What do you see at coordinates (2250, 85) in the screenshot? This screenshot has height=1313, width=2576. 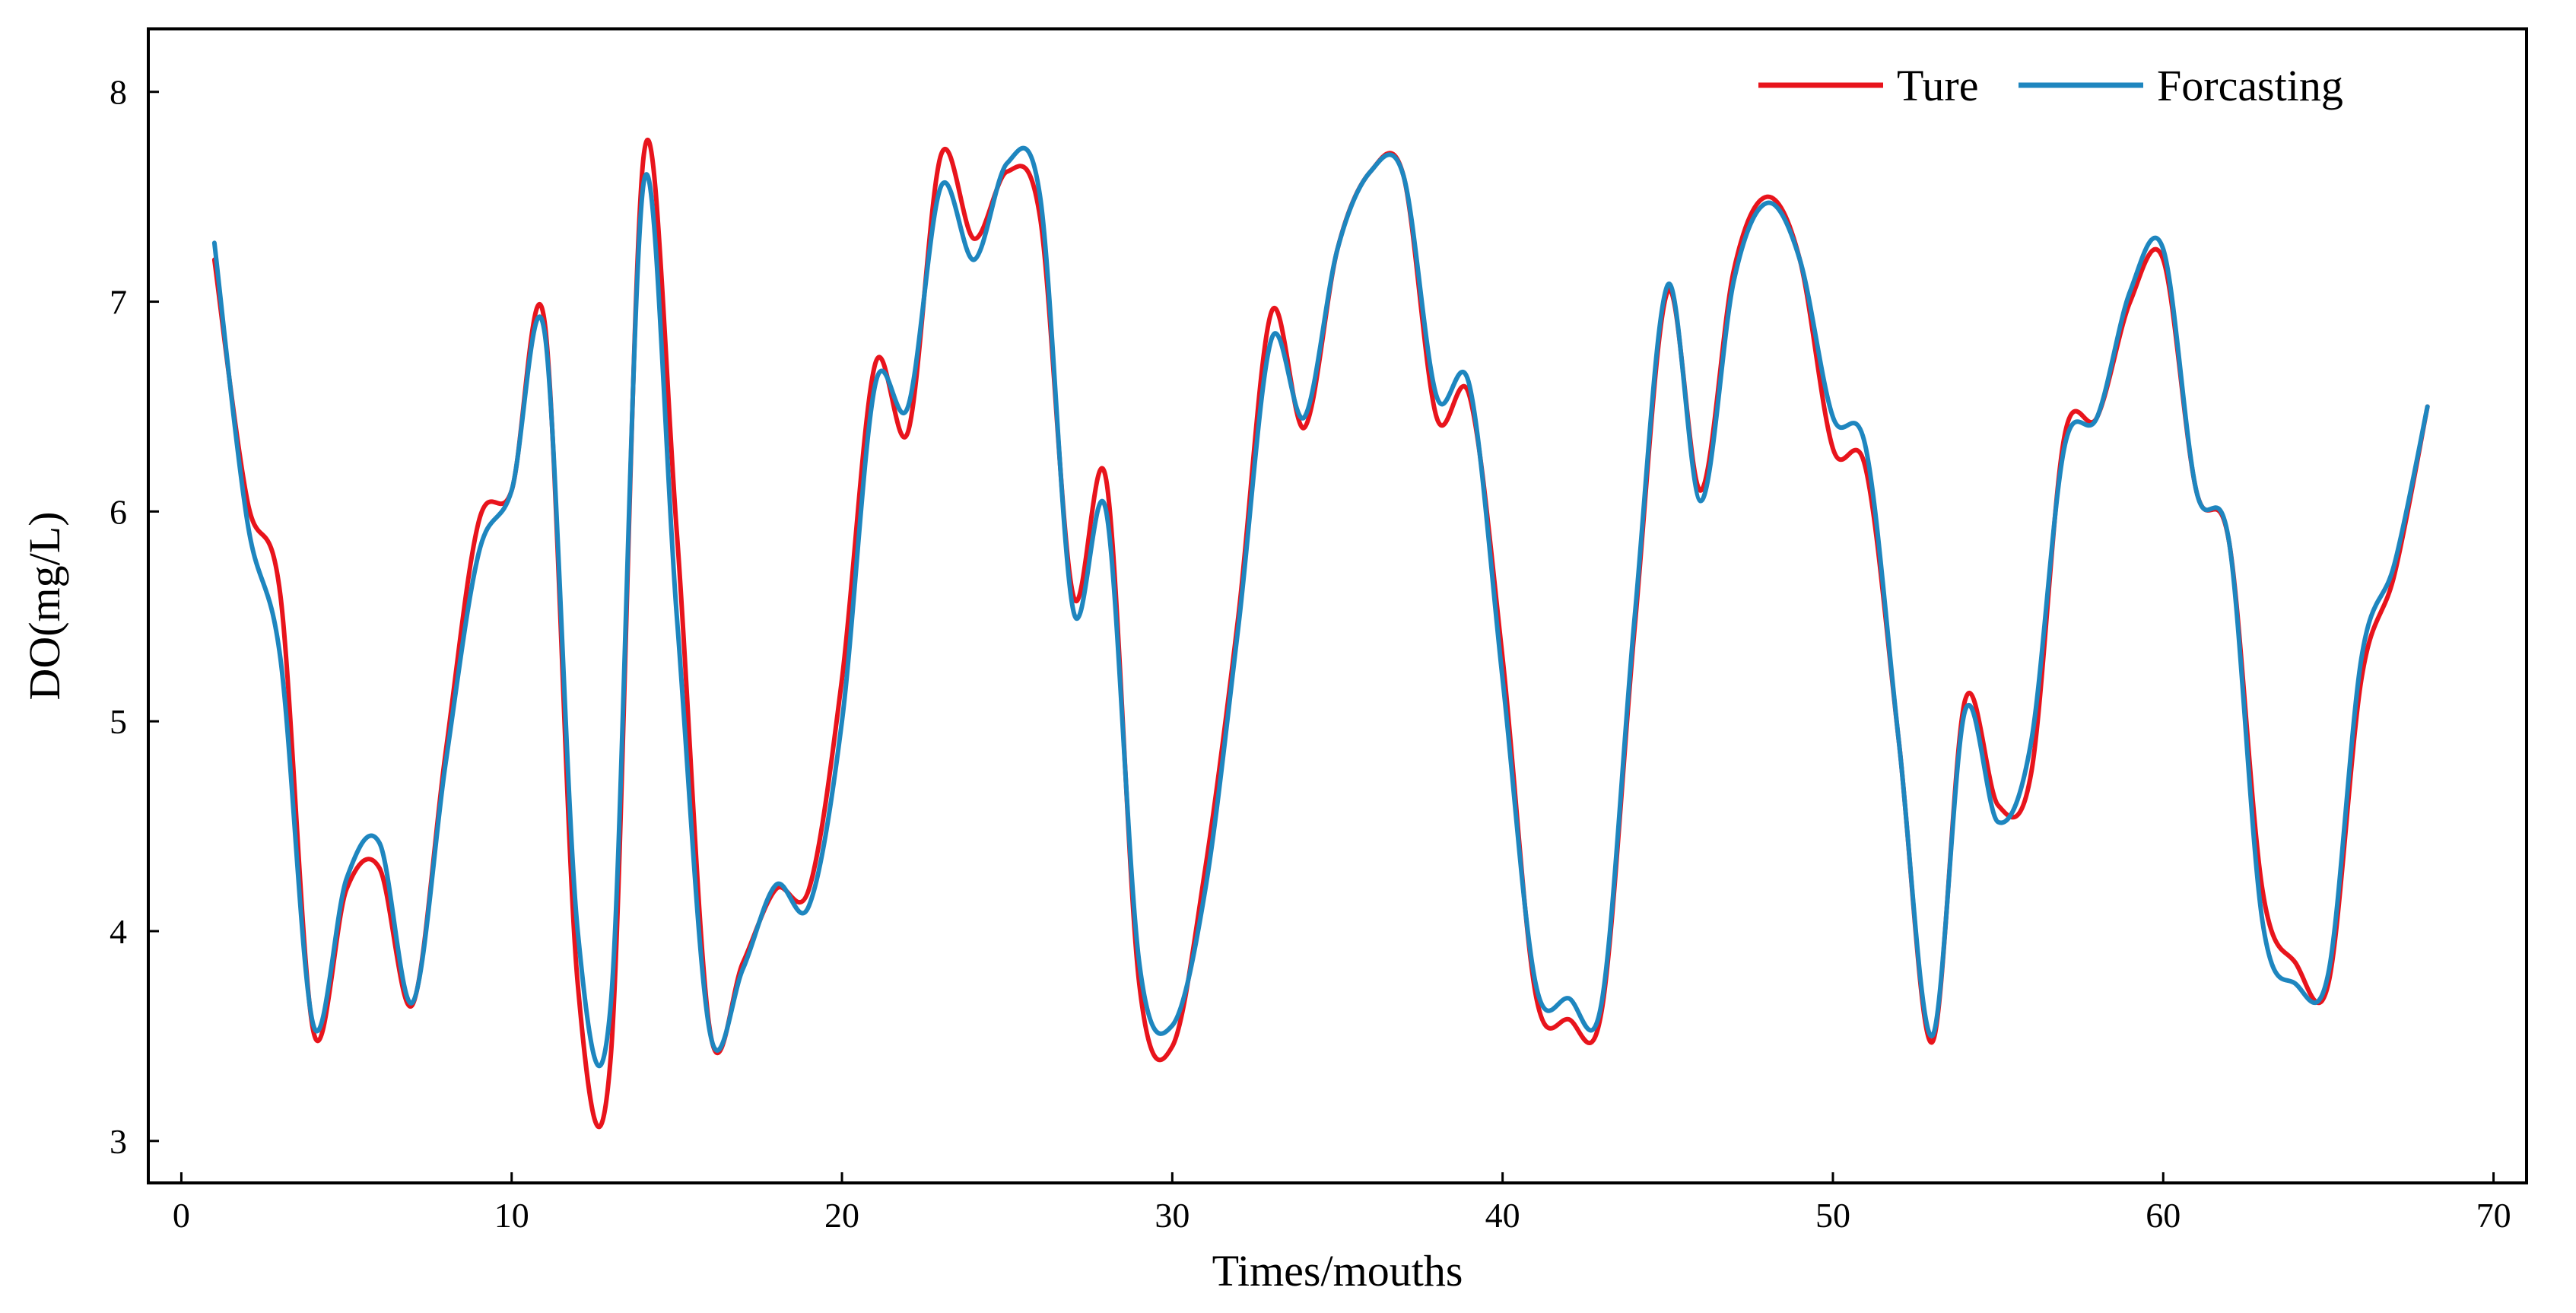 I see `legend-label-forcasting: Forcasting` at bounding box center [2250, 85].